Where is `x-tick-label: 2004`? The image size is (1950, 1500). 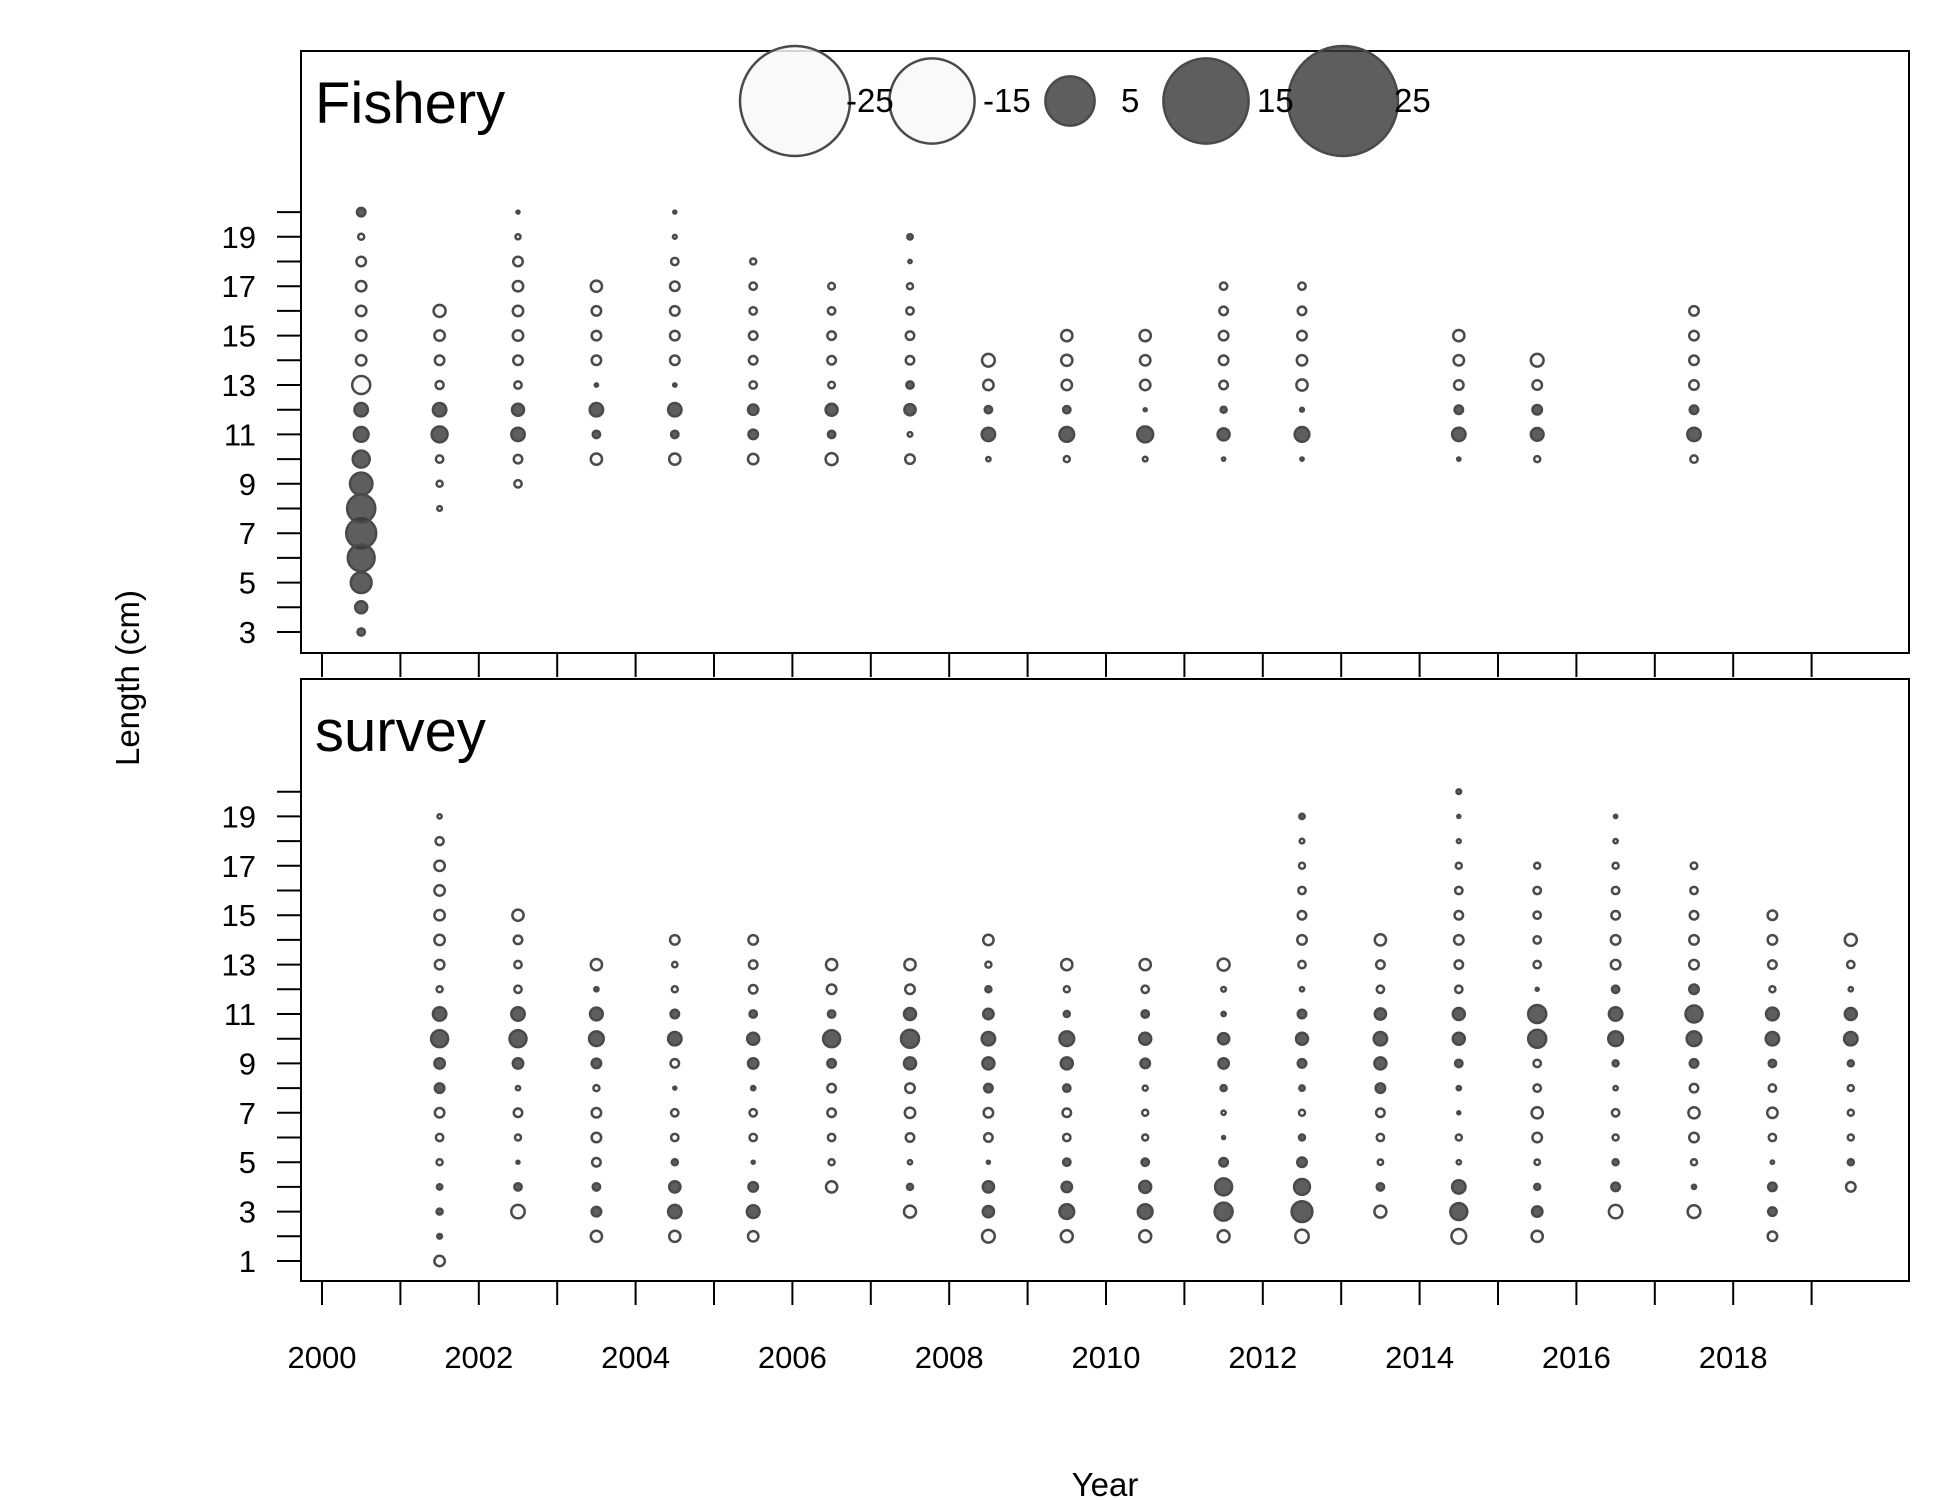
x-tick-label: 2004 is located at coordinates (635, 1357).